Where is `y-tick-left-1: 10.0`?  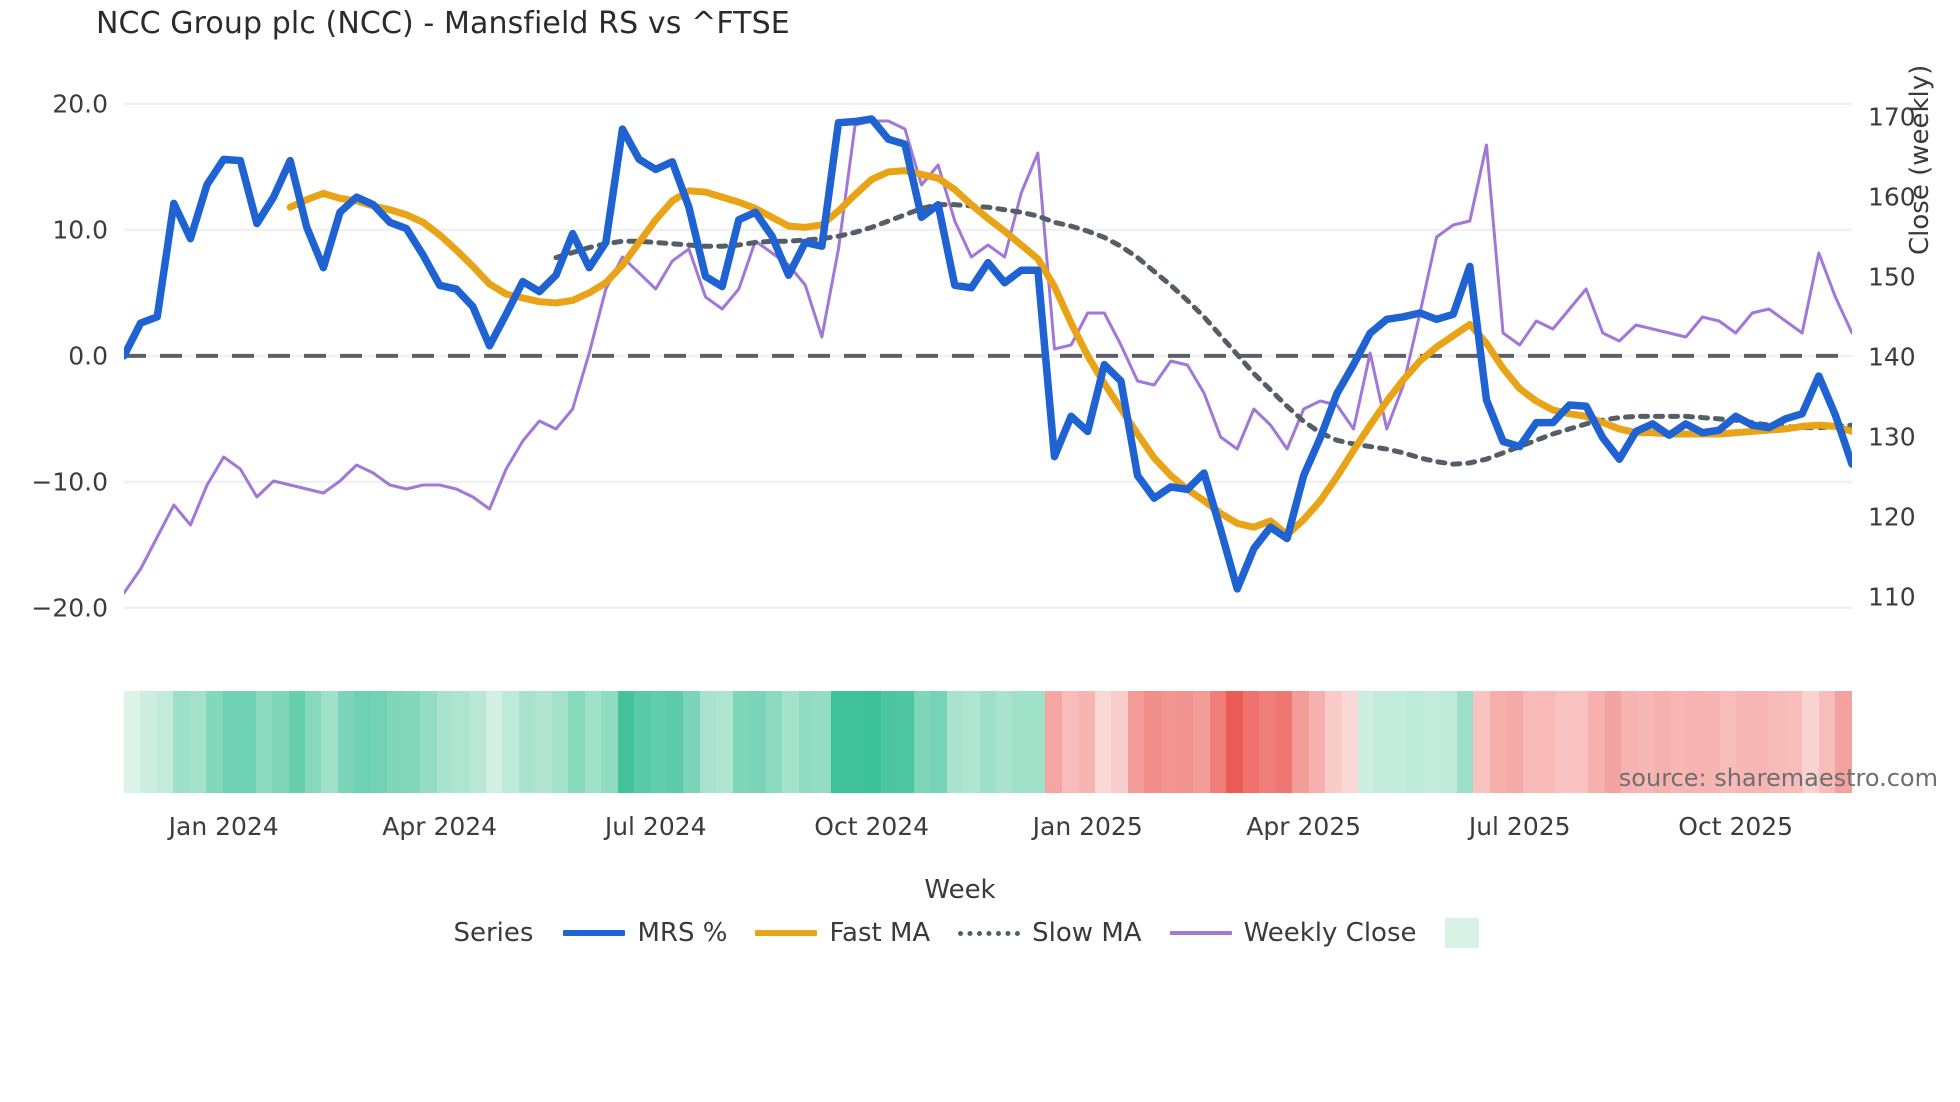 y-tick-left-1: 10.0 is located at coordinates (80, 230).